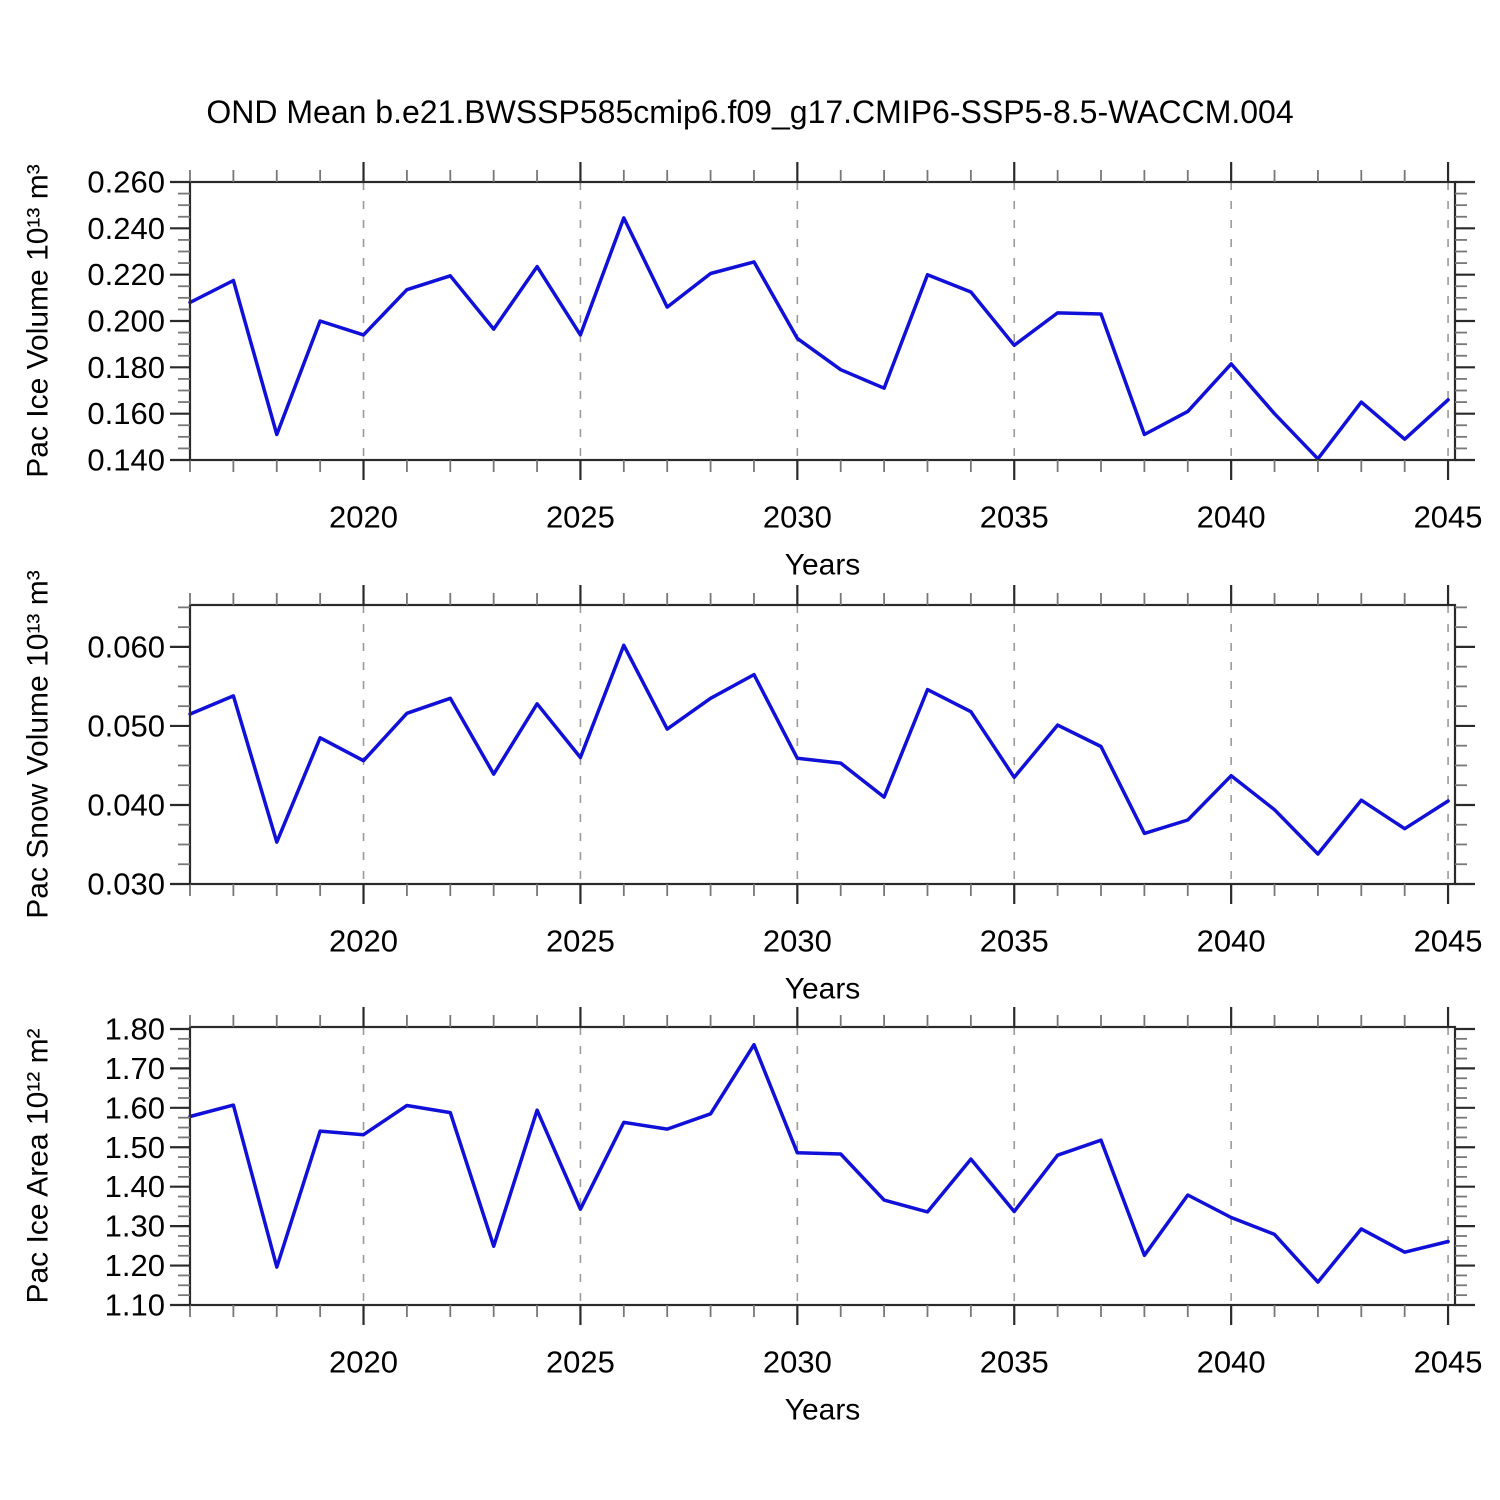  I want to click on y-axis-title: Pac Ice Volume 10¹³ m³, so click(38, 320).